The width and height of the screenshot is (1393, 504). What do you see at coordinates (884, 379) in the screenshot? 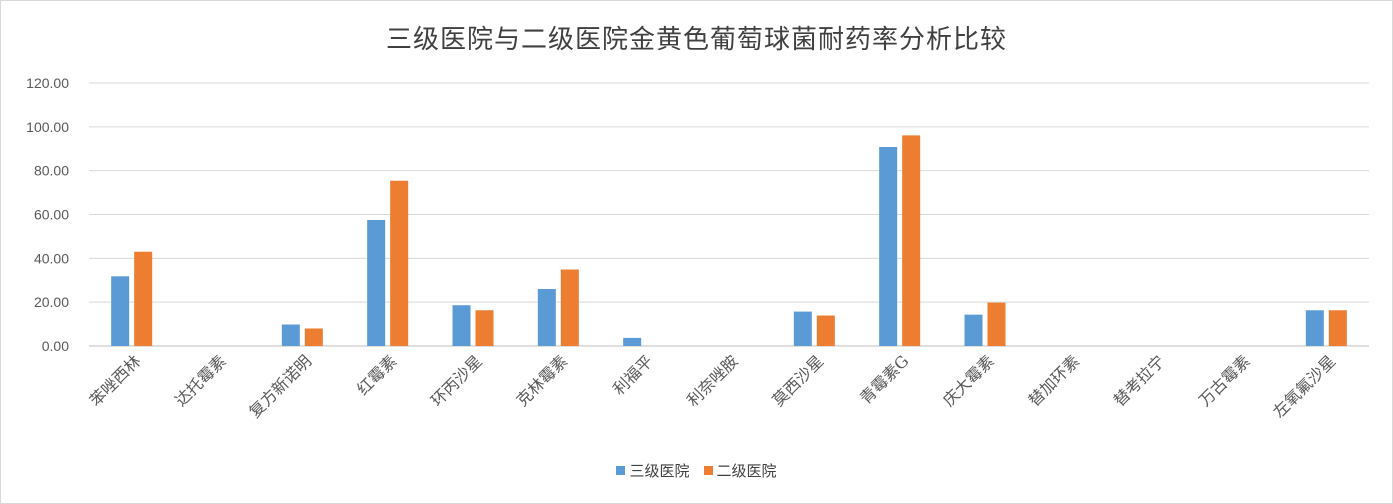
I see `x-tick-label: 青霉素G` at bounding box center [884, 379].